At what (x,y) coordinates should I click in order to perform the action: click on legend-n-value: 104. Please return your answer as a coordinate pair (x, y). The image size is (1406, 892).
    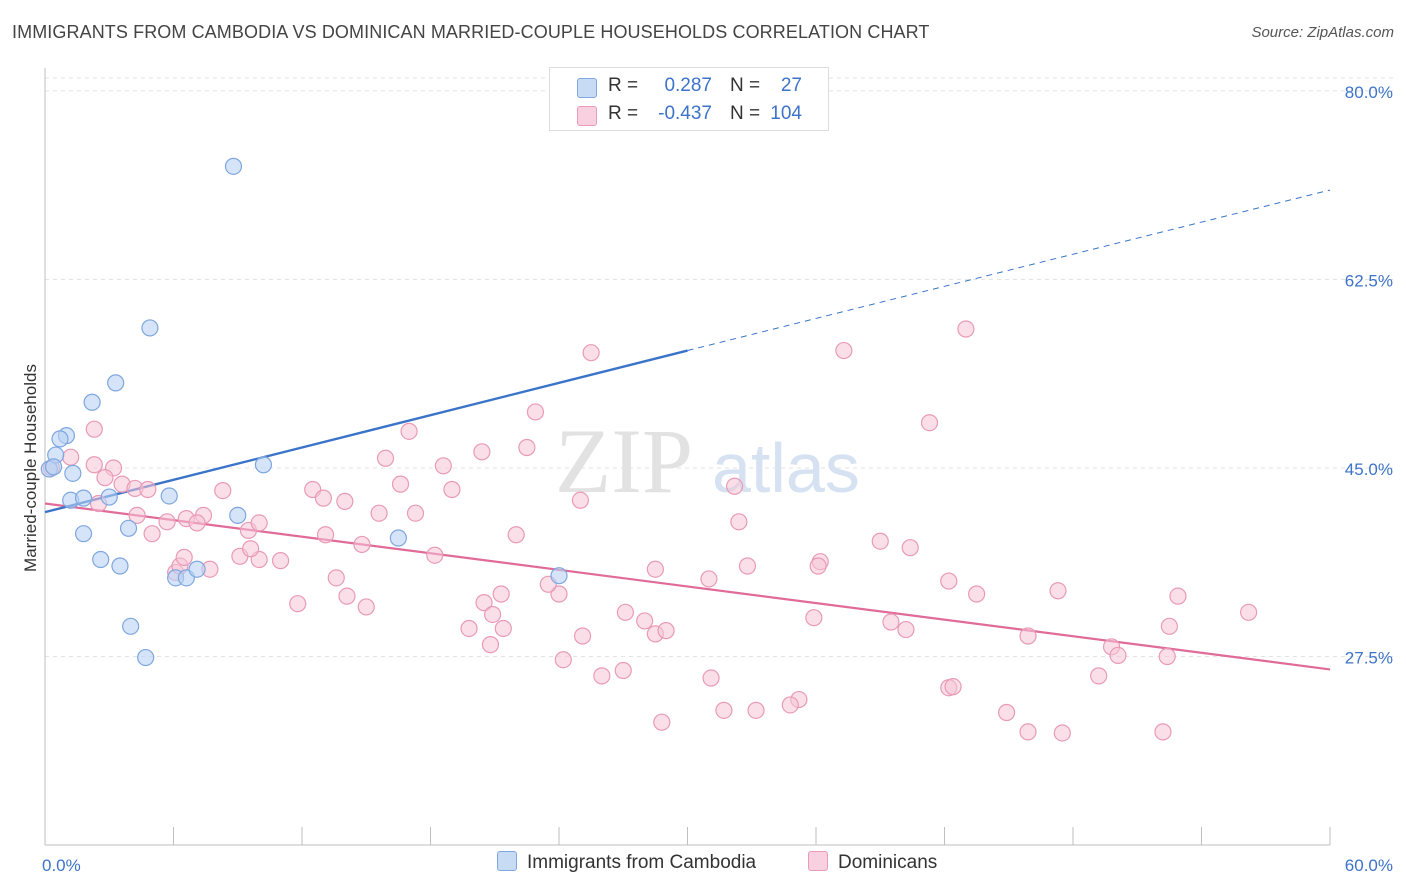
    Looking at the image, I should click on (786, 113).